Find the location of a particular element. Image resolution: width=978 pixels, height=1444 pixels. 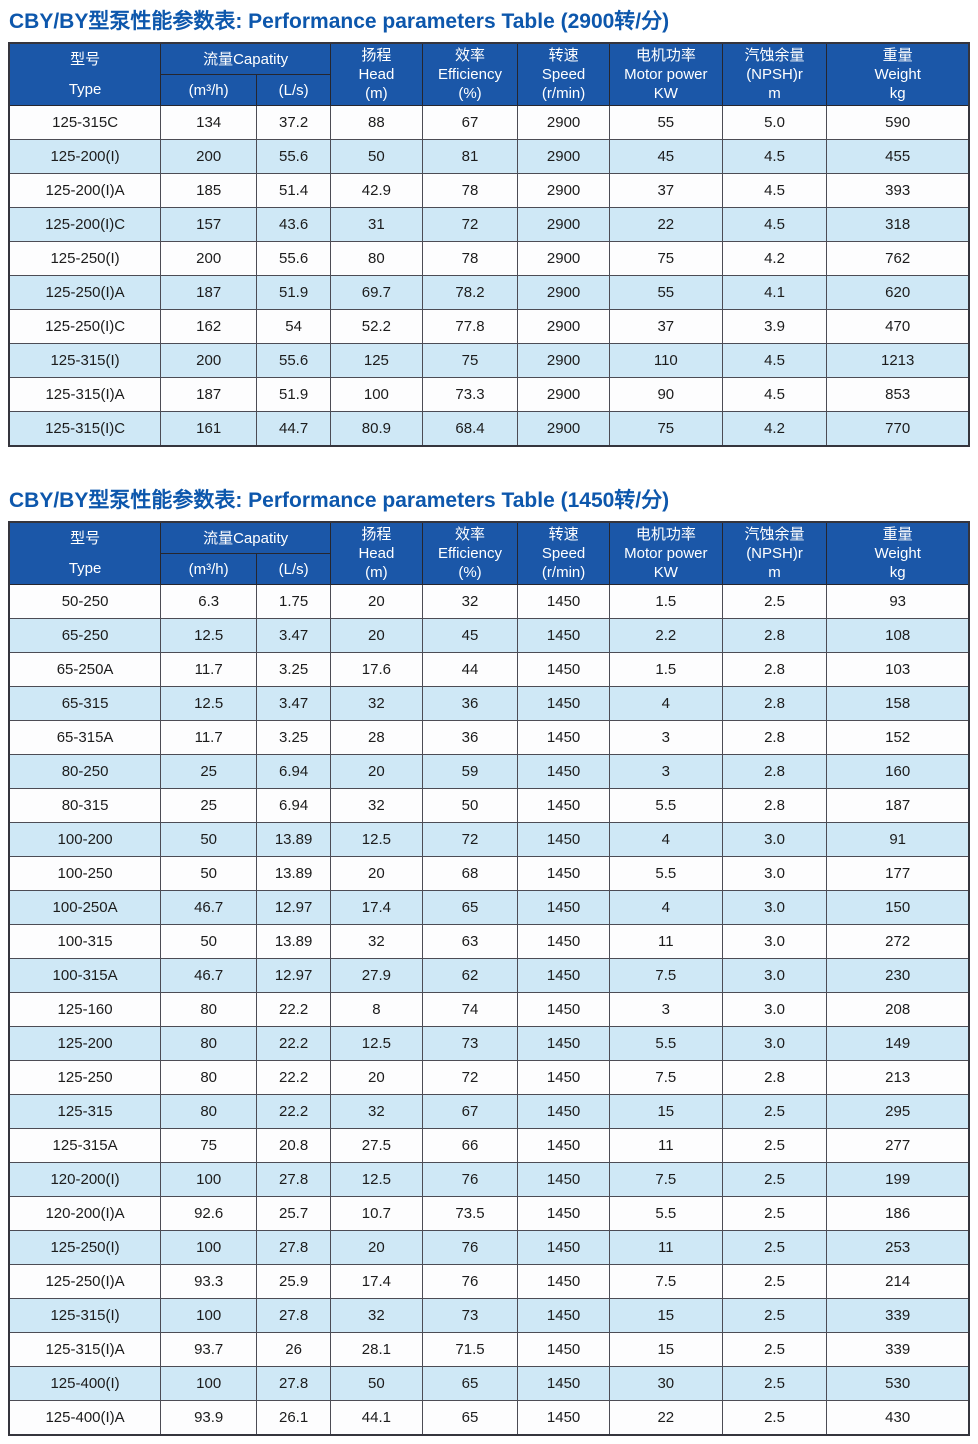

cell-head: 17.6 is located at coordinates (376, 669).